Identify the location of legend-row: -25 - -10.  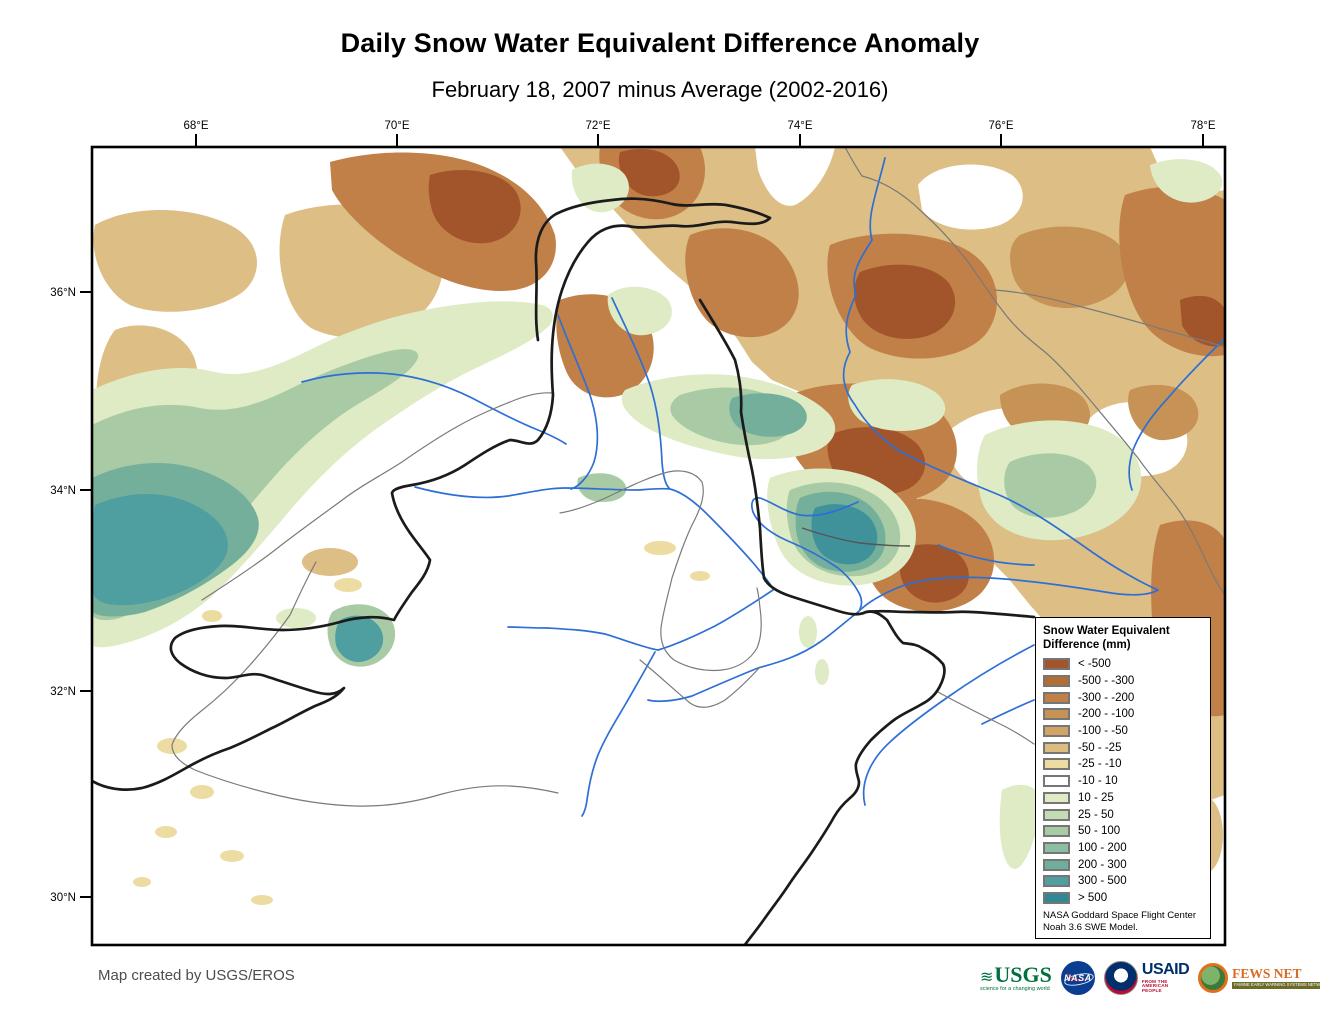
(1123, 764).